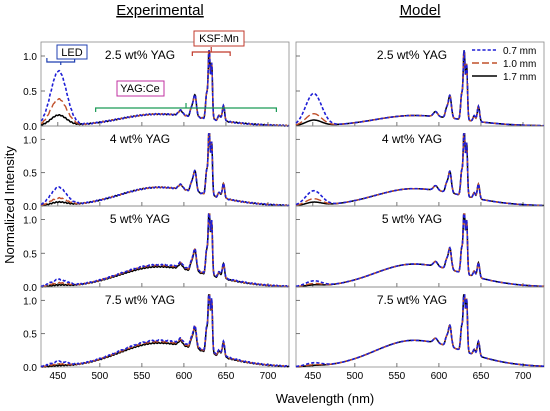 The image size is (550, 411). I want to click on column-title-experimental: Experimental, so click(160, 10).